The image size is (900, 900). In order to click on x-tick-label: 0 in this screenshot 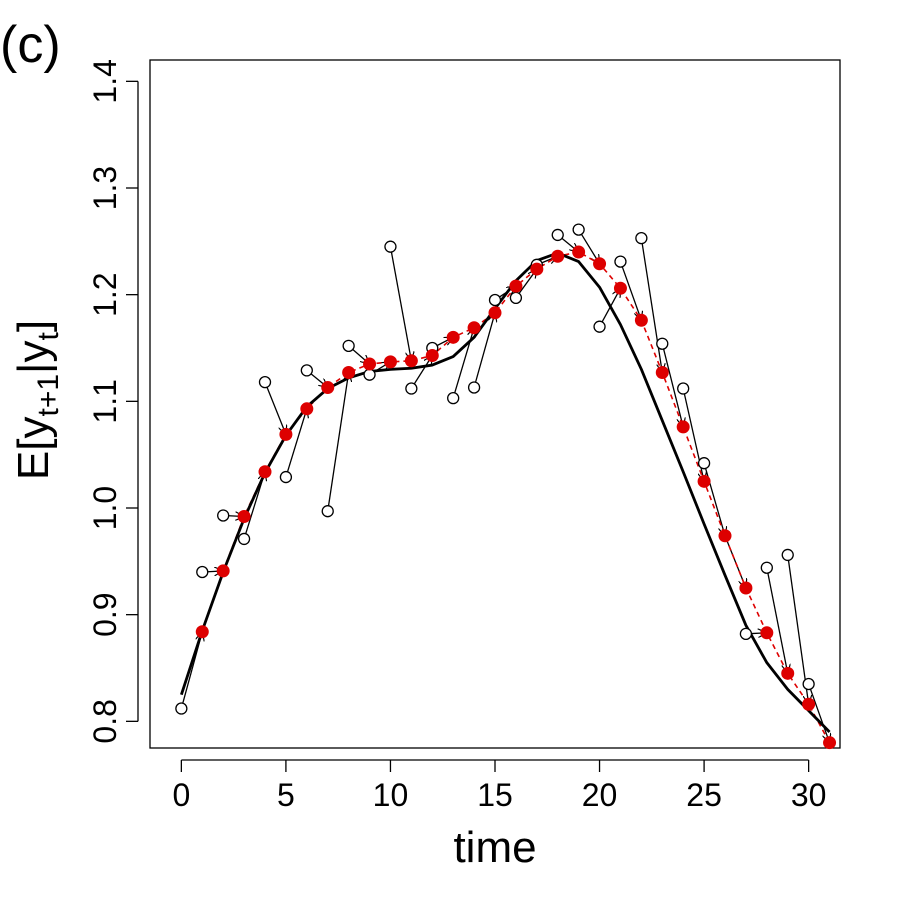, I will do `click(181, 795)`.